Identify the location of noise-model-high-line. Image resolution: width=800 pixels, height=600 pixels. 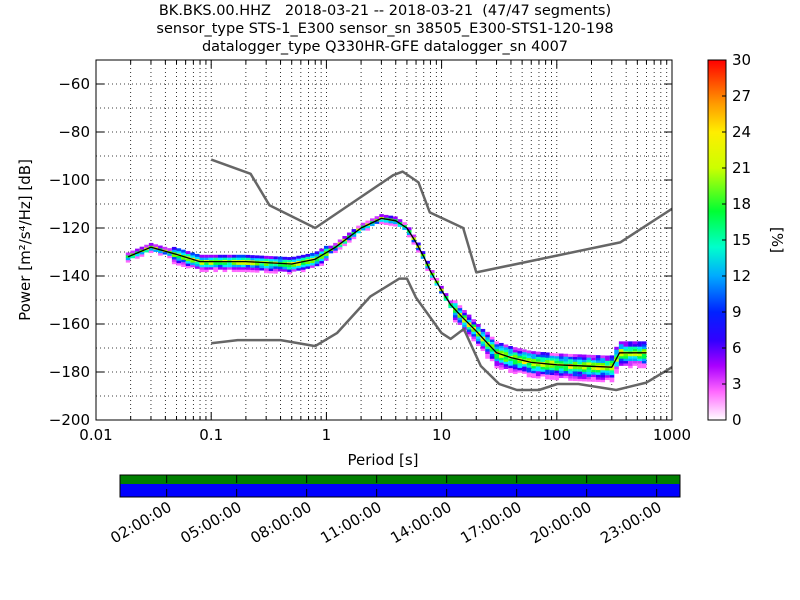
(441, 216).